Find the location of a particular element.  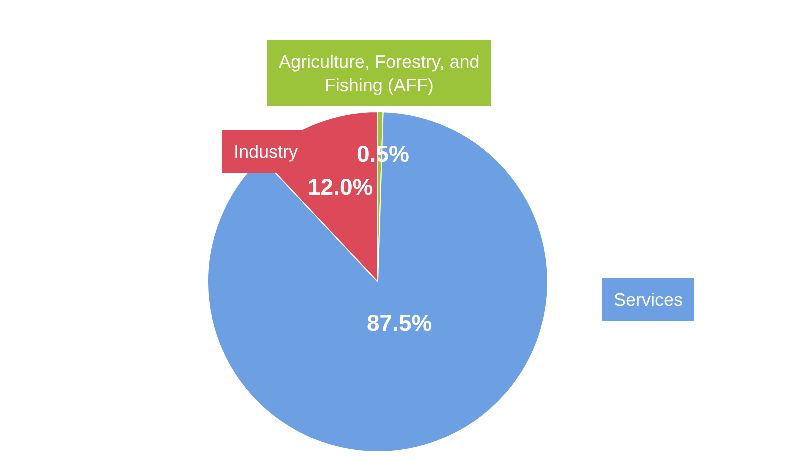

slice-label: Agriculture, Forestry, and Fishing (AFF) is located at coordinates (379, 74).